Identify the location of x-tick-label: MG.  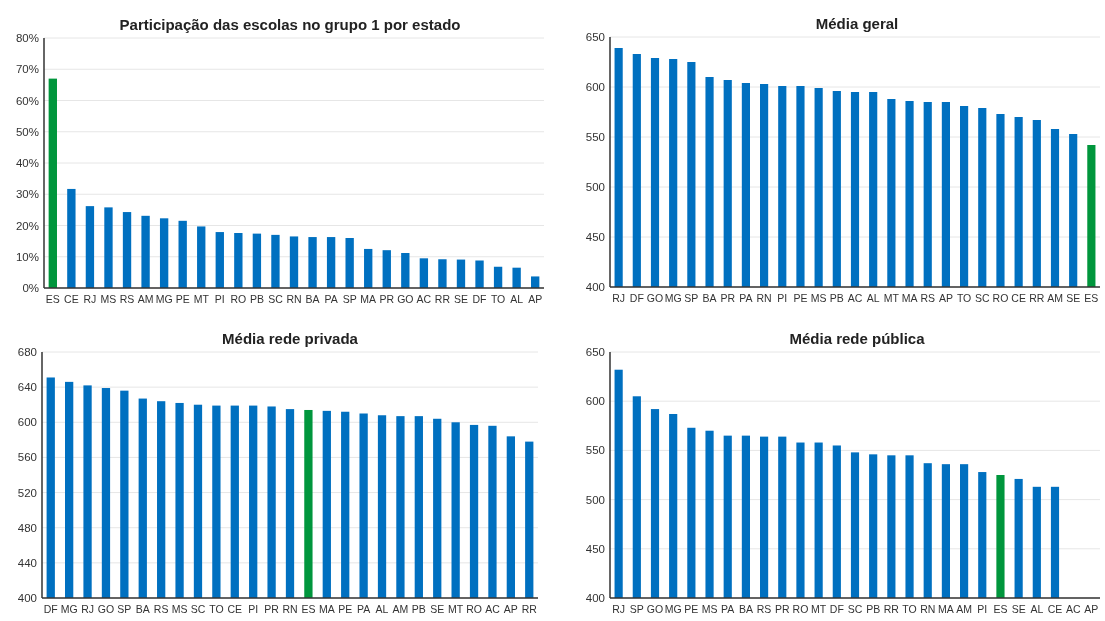
(69, 609).